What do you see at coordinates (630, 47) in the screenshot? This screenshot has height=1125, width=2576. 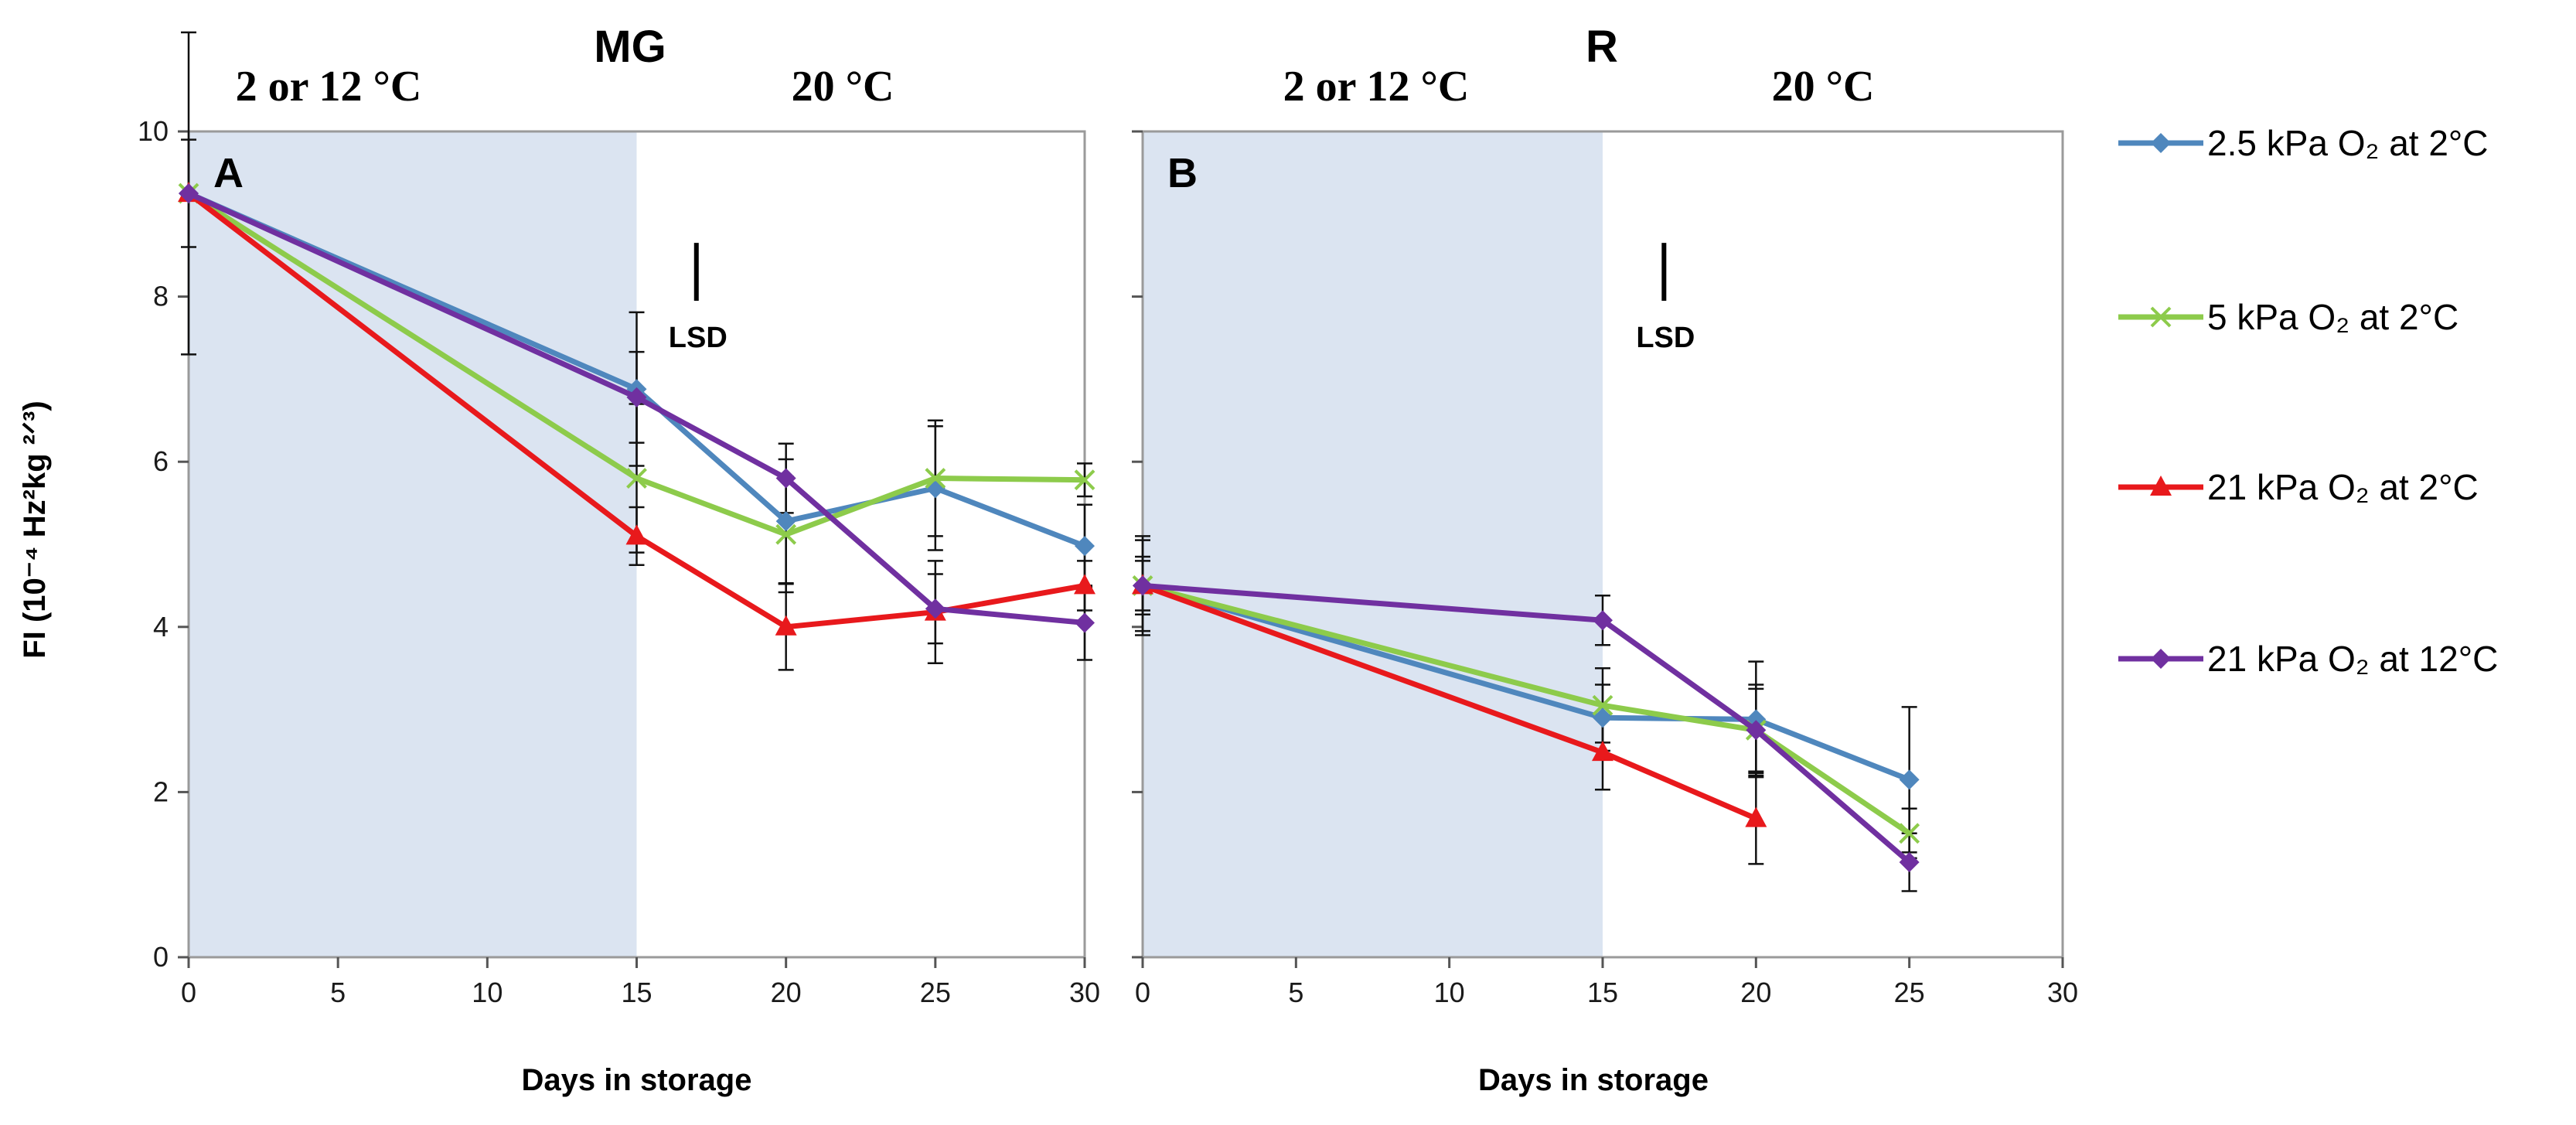 I see `panel-title: MG` at bounding box center [630, 47].